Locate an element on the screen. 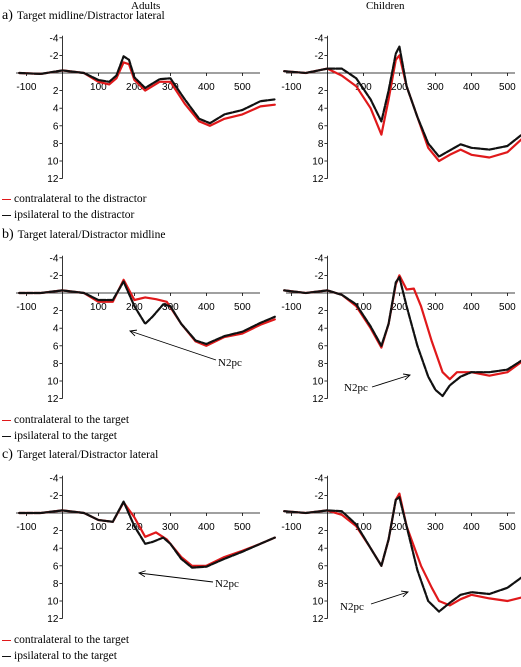 Image resolution: width=521 pixels, height=667 pixels. x-tick-label: -100 is located at coordinates (291, 87).